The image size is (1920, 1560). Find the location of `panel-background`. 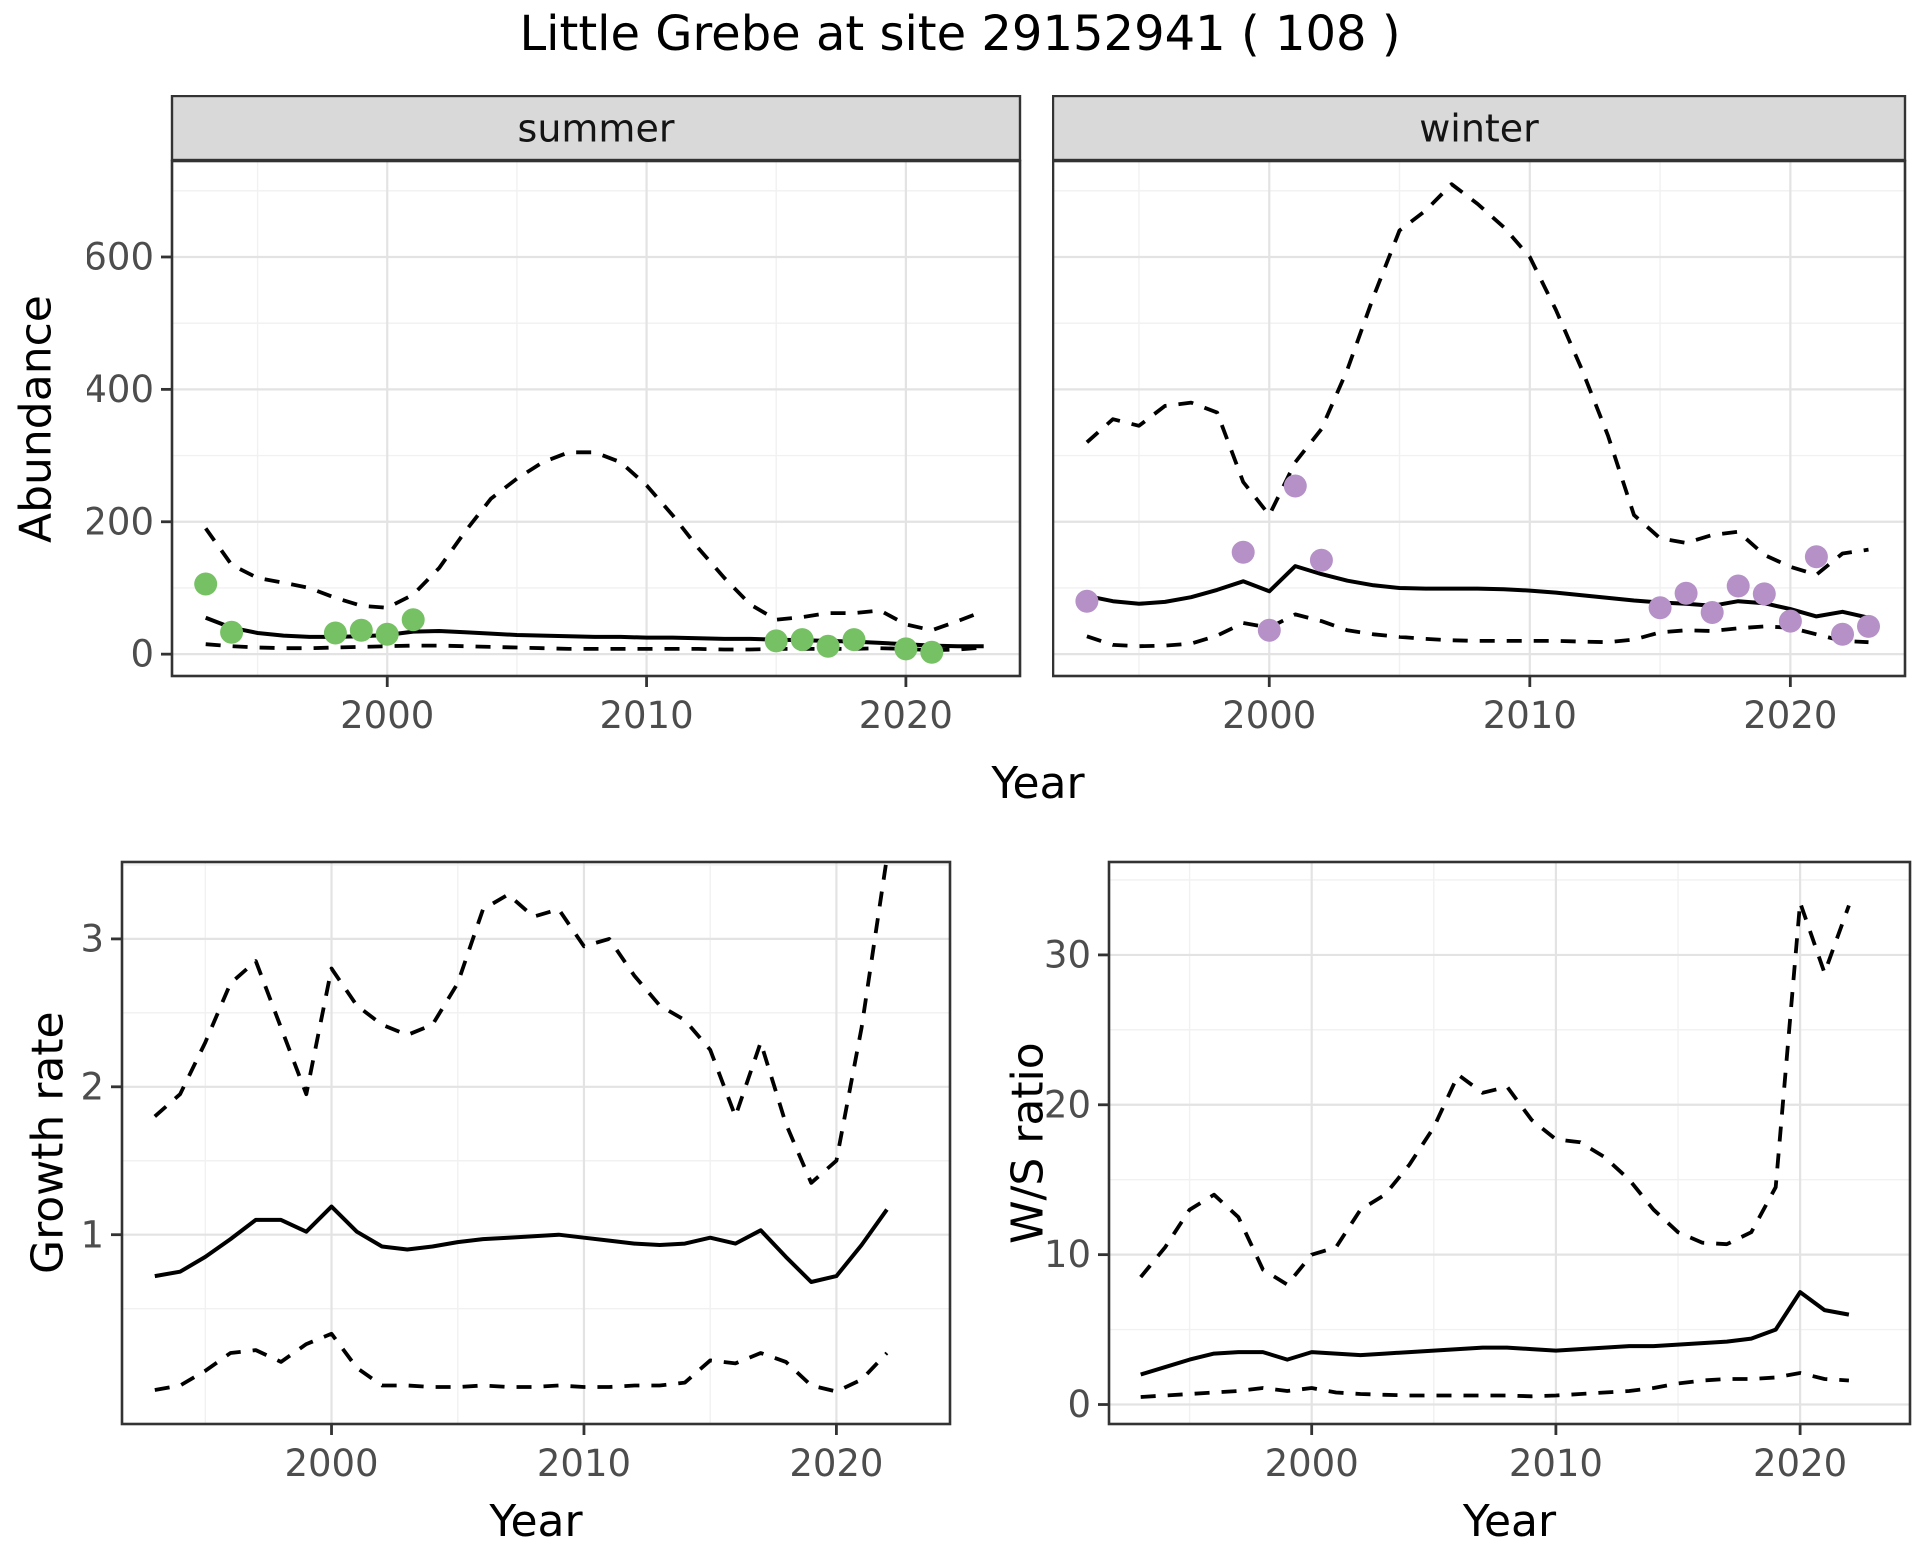

panel-background is located at coordinates (596, 418).